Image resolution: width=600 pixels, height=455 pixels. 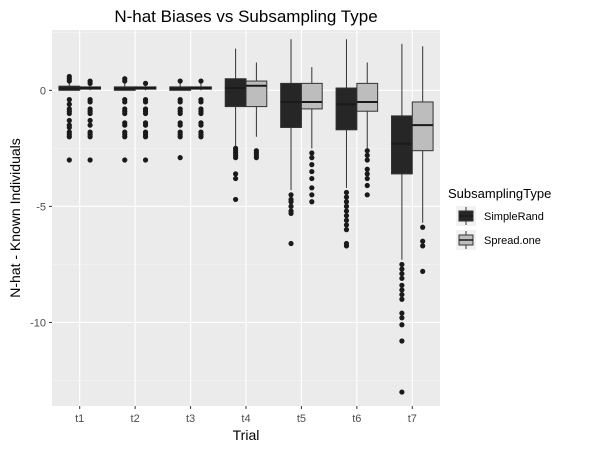 I want to click on legend-items: SimpleRand Spread.one, so click(x=500, y=228).